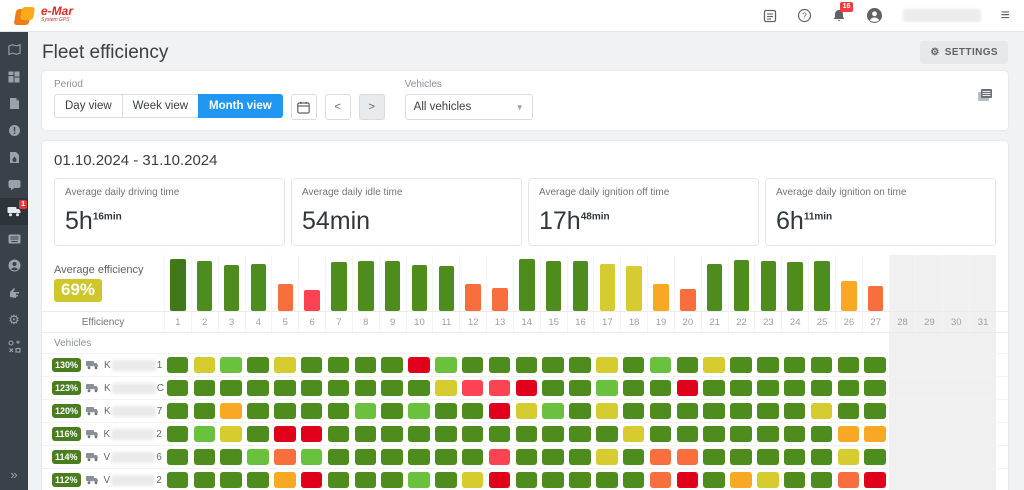 The height and width of the screenshot is (490, 1024). What do you see at coordinates (14, 292) in the screenshot?
I see `sidebar-item-share` at bounding box center [14, 292].